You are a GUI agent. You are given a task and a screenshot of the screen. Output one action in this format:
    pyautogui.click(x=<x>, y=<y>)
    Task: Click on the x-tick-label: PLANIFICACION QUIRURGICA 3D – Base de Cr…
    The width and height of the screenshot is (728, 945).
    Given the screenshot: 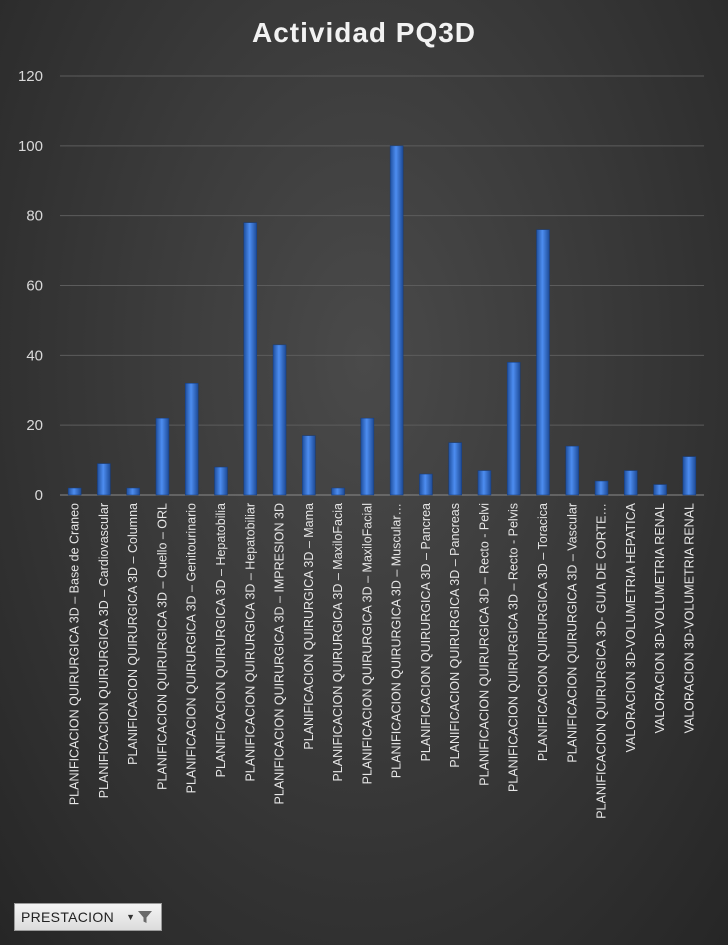 What is the action you would take?
    pyautogui.click(x=75, y=654)
    